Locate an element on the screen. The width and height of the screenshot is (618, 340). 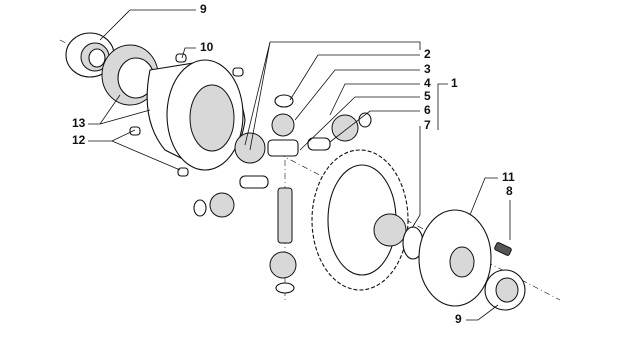
callout: 6 is located at coordinates (427, 110).